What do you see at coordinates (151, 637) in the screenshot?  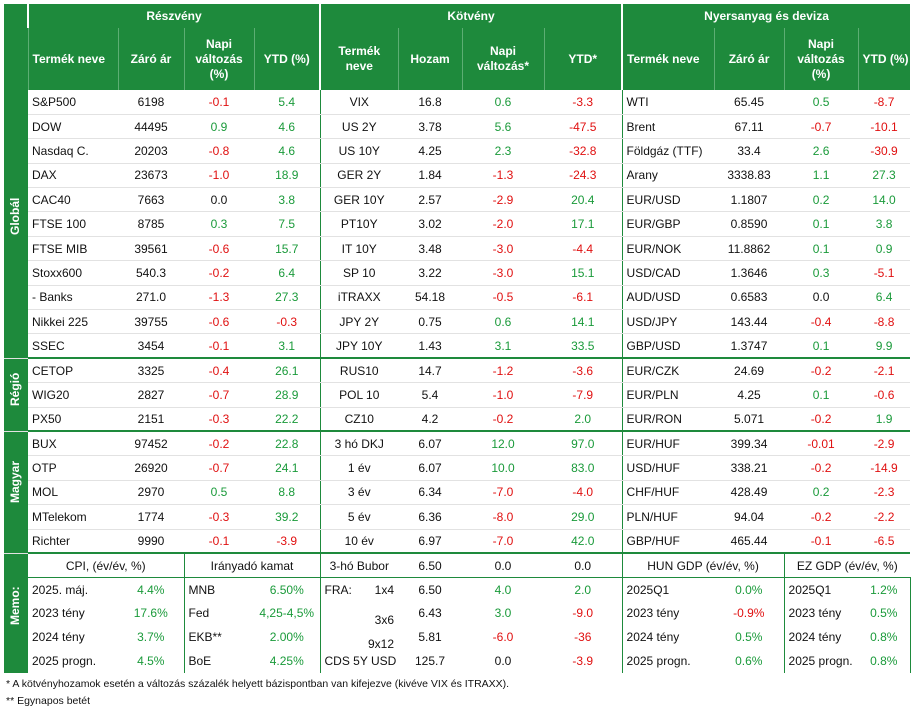 I see `memo-cpi-value: 3.7%` at bounding box center [151, 637].